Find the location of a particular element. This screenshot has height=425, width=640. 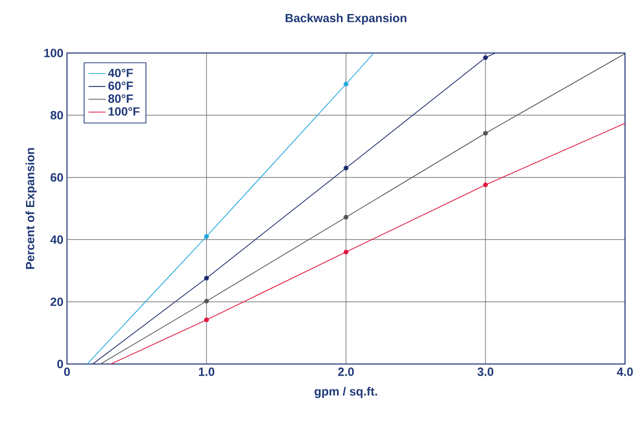

x-tick-label: 1.0 is located at coordinates (206, 372).